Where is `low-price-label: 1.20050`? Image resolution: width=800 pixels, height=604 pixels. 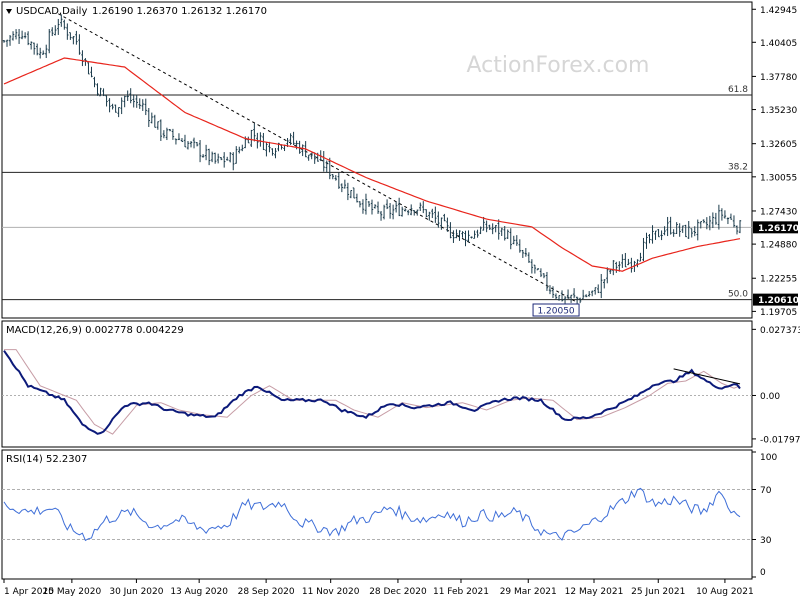 low-price-label: 1.20050 is located at coordinates (555, 312).